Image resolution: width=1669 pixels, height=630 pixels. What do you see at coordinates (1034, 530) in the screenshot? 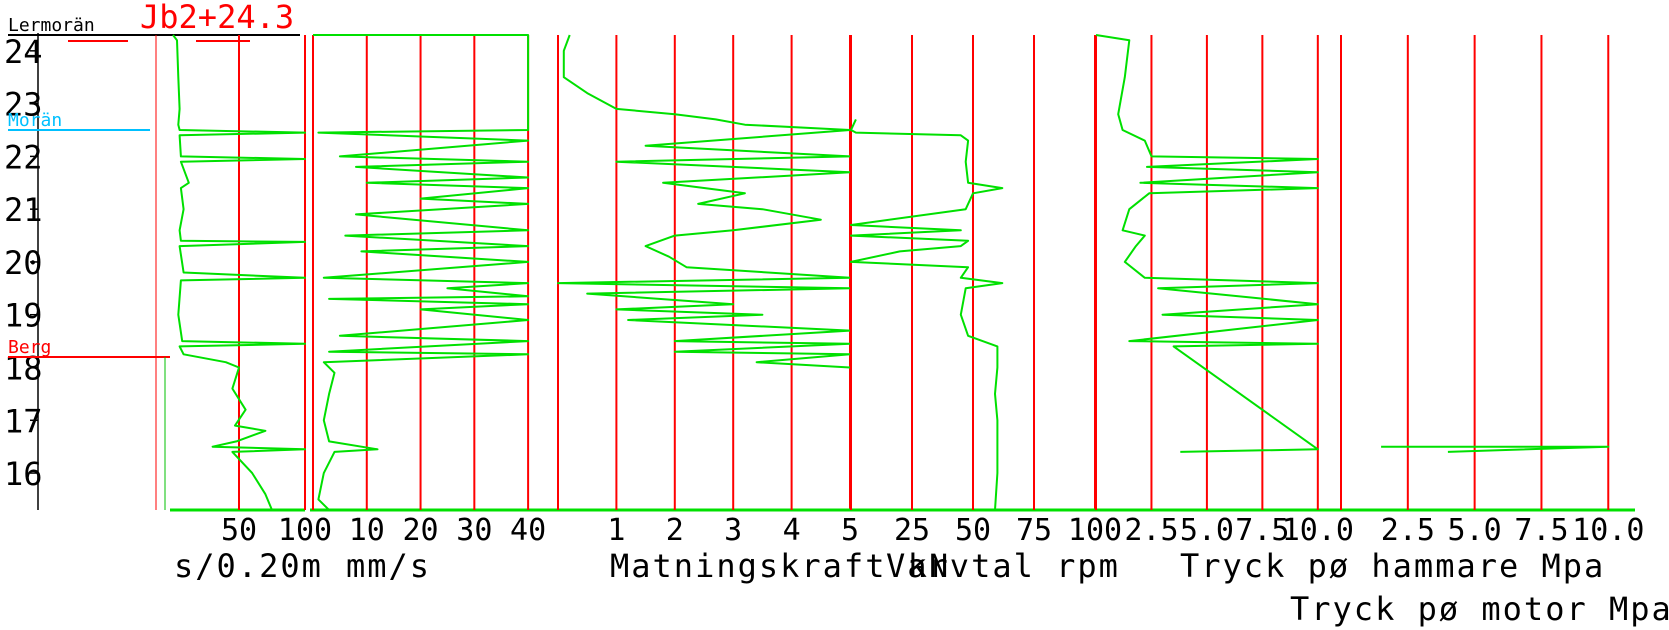
I see `panel-tick-label: 75` at bounding box center [1034, 530].